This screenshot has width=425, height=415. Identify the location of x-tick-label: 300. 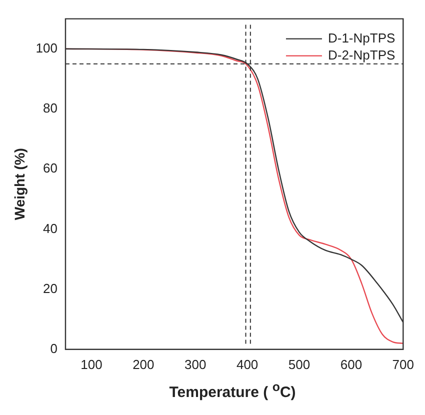
(195, 364).